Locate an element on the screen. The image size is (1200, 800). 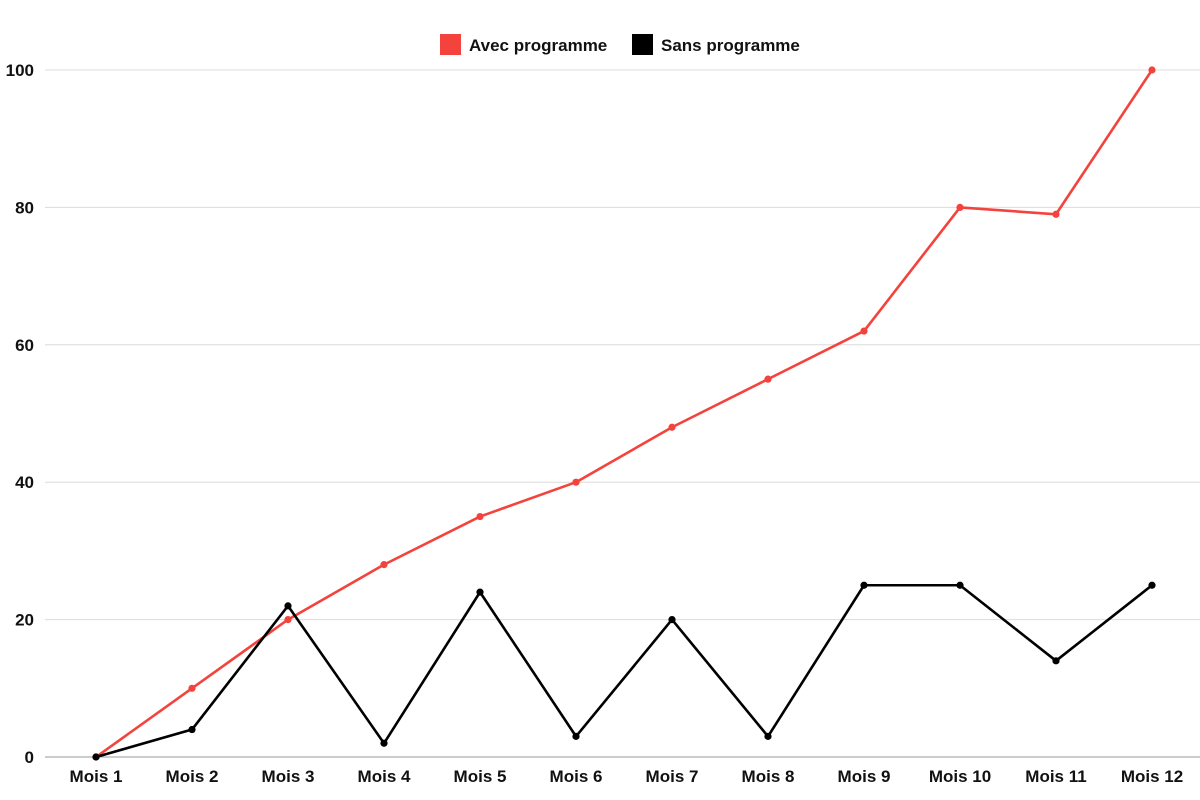
y-tick-label: 0 is located at coordinates (29, 757).